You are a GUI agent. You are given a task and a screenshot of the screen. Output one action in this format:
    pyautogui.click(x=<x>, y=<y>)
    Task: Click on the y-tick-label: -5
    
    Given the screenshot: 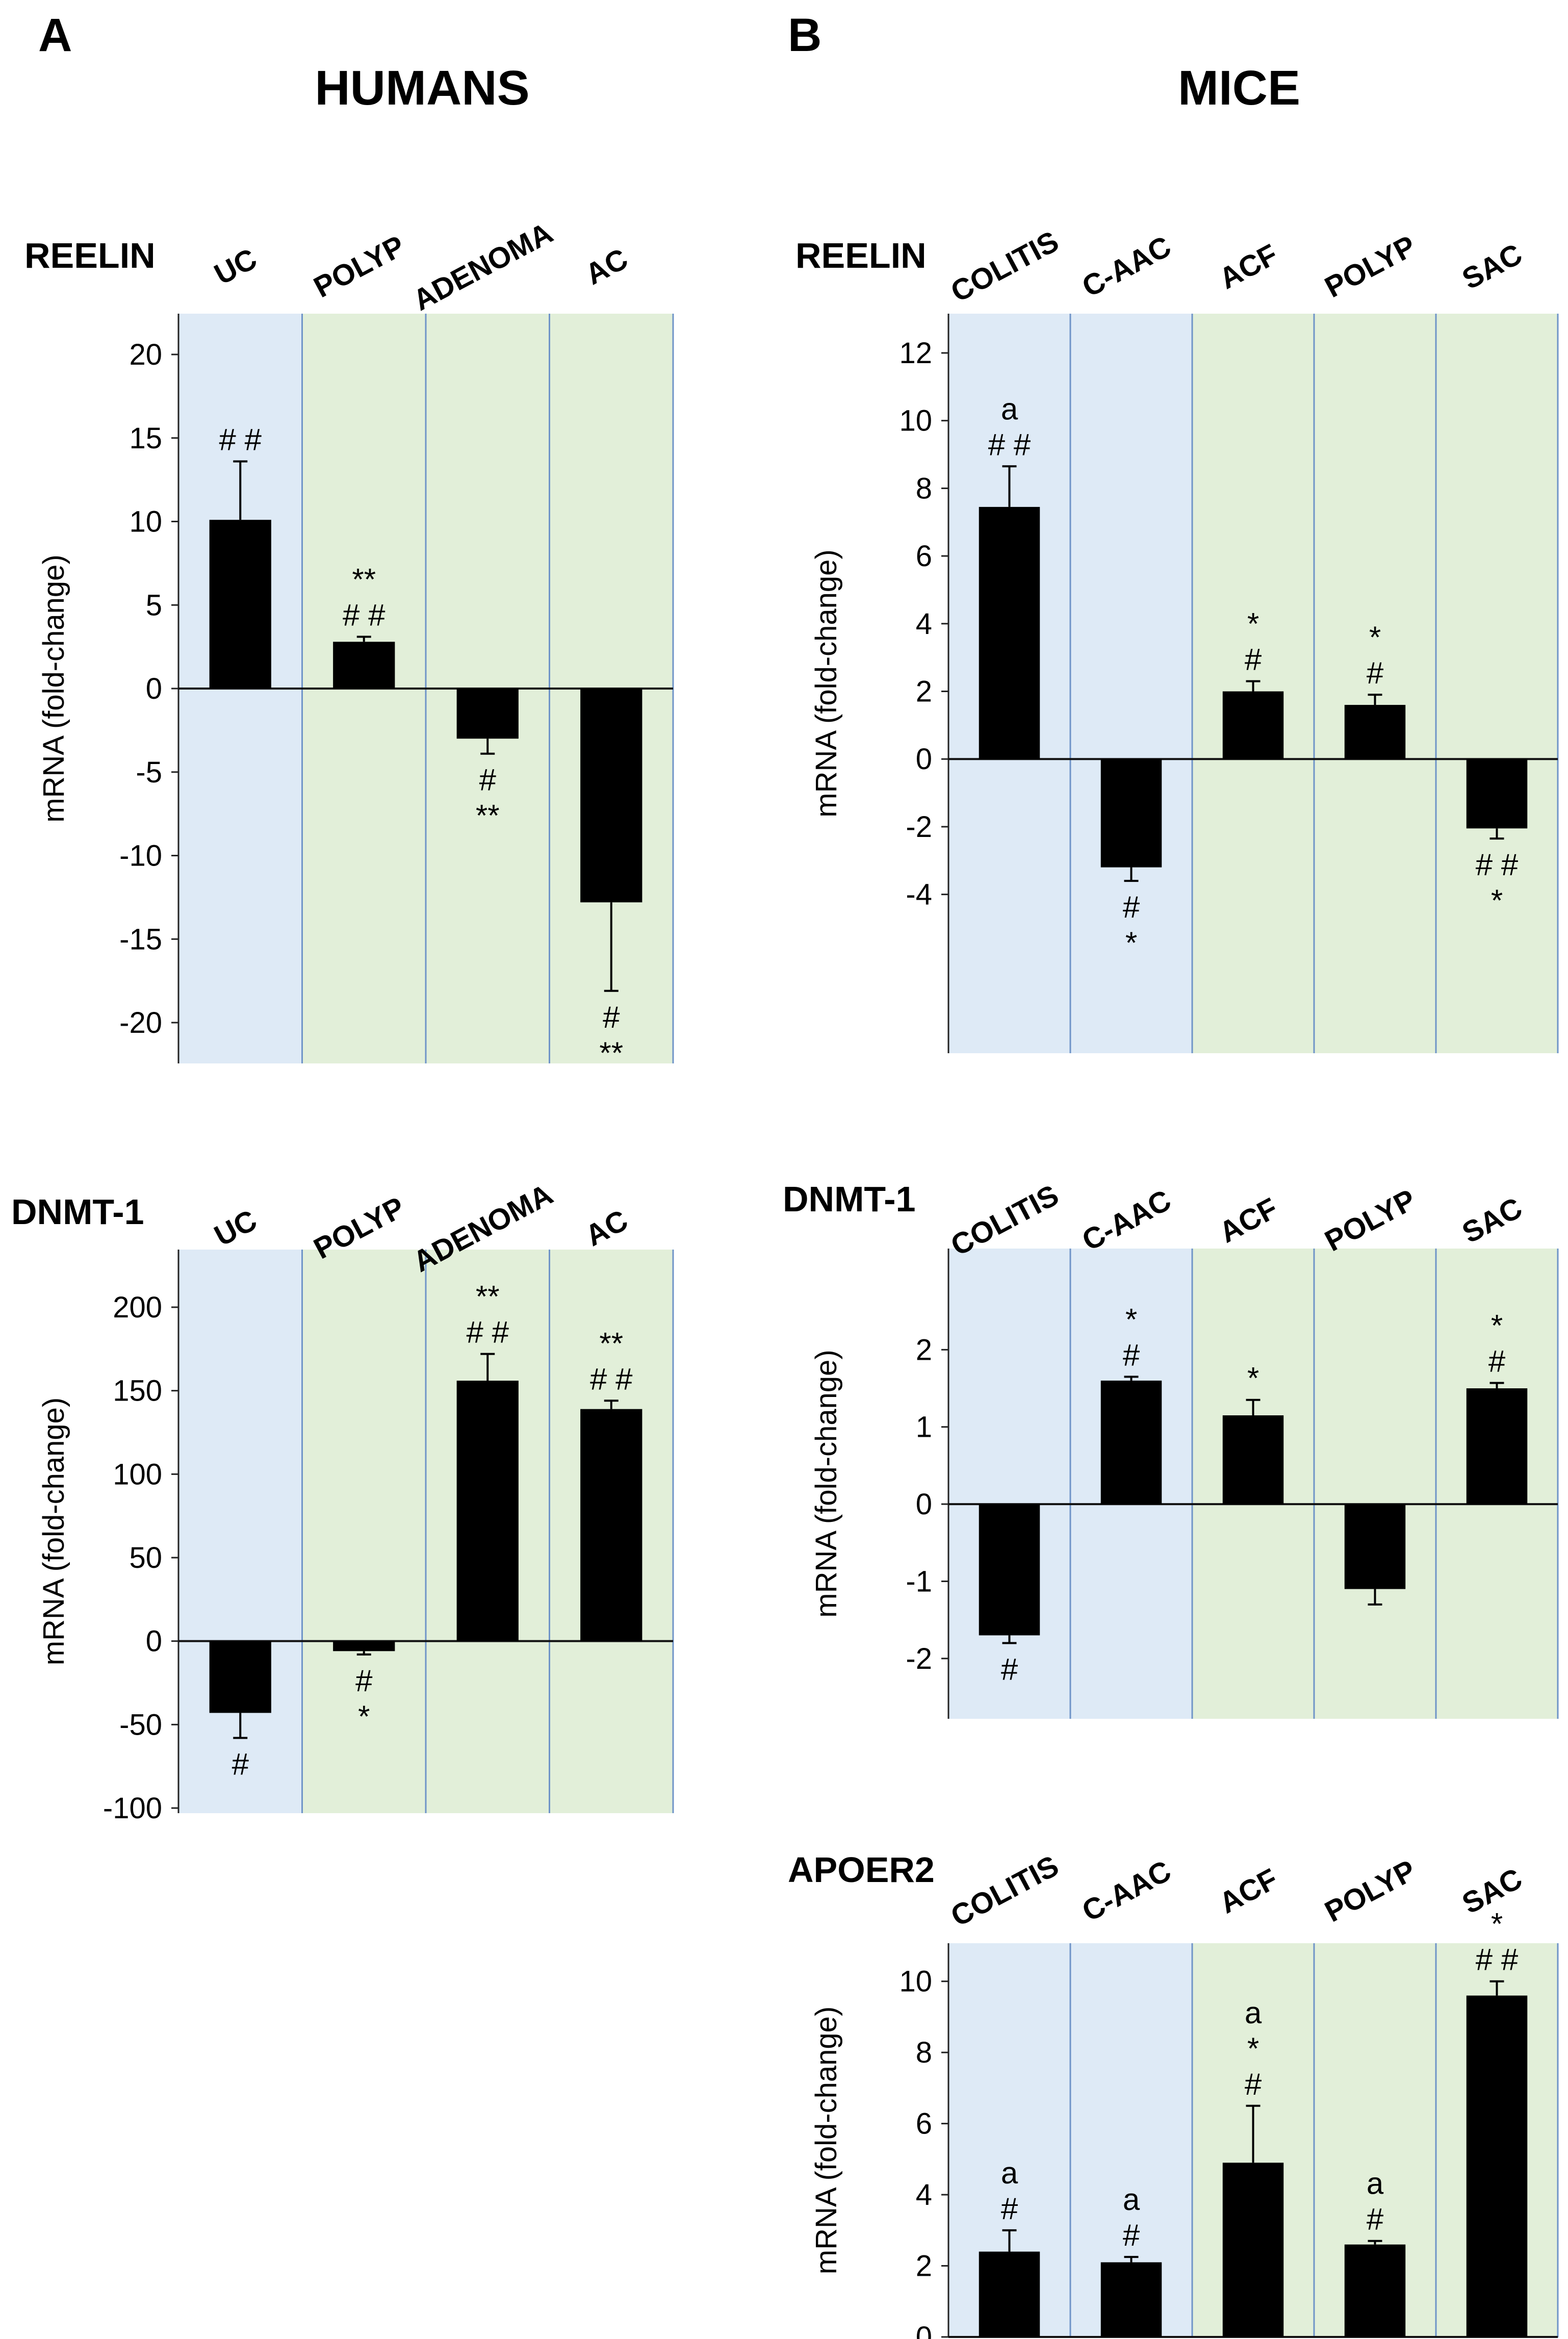 What is the action you would take?
    pyautogui.click(x=149, y=772)
    